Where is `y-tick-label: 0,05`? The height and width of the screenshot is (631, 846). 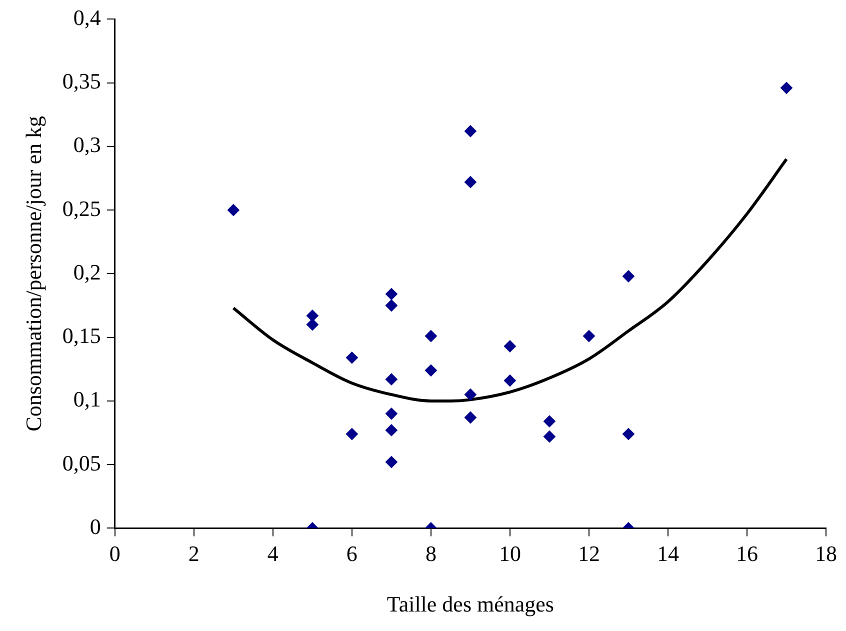
y-tick-label: 0,05 is located at coordinates (81, 463).